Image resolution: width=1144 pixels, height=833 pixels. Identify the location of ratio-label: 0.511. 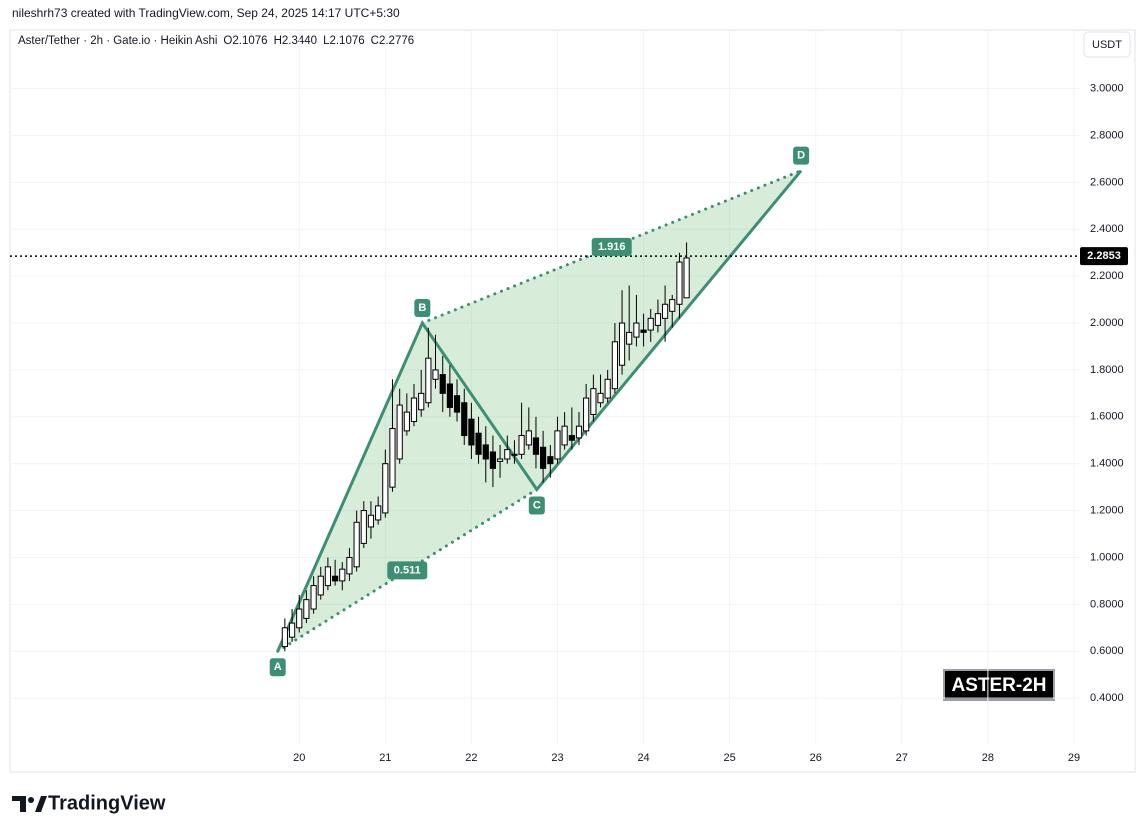
(407, 570).